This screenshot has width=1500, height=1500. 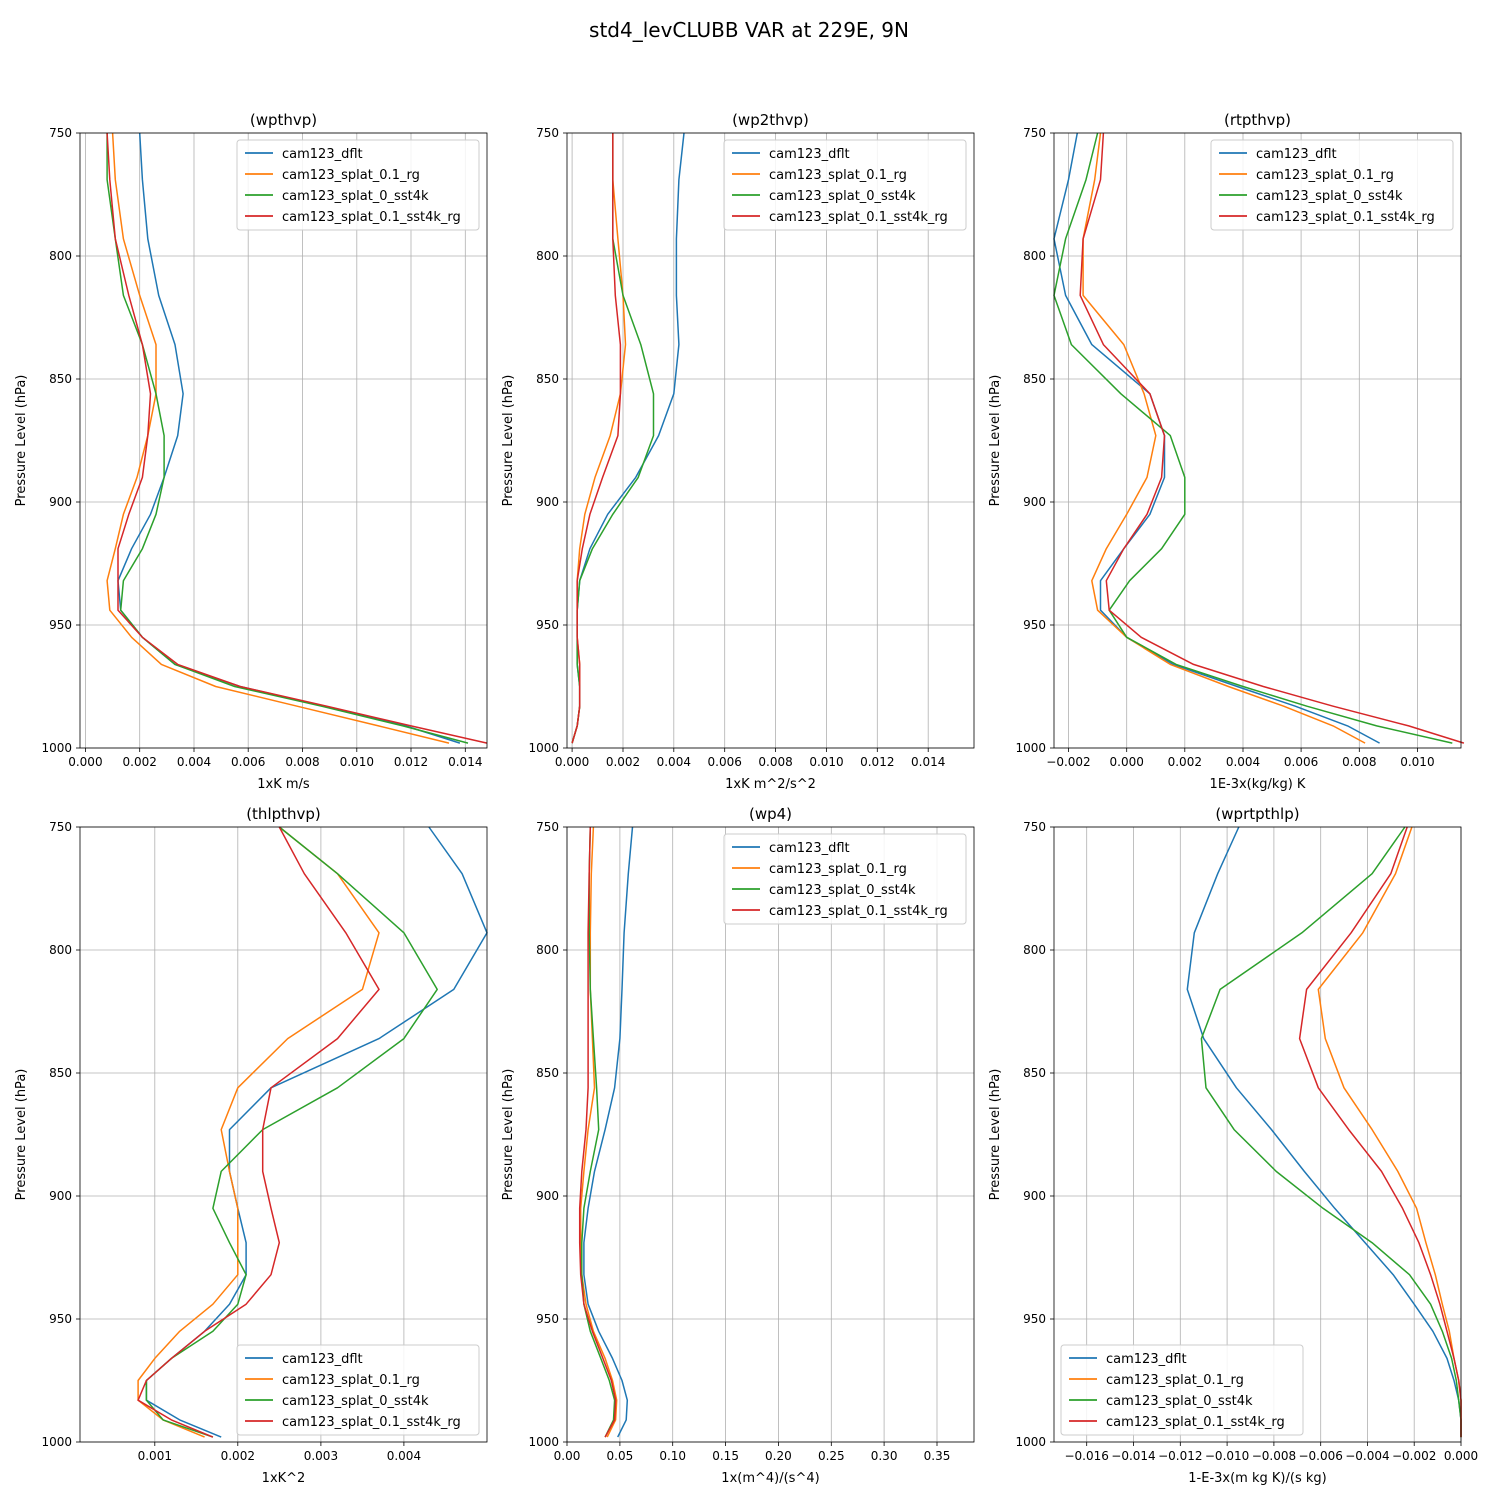 I want to click on x-axis-label: 1x(m^4)/(s^4), so click(x=770, y=1478).